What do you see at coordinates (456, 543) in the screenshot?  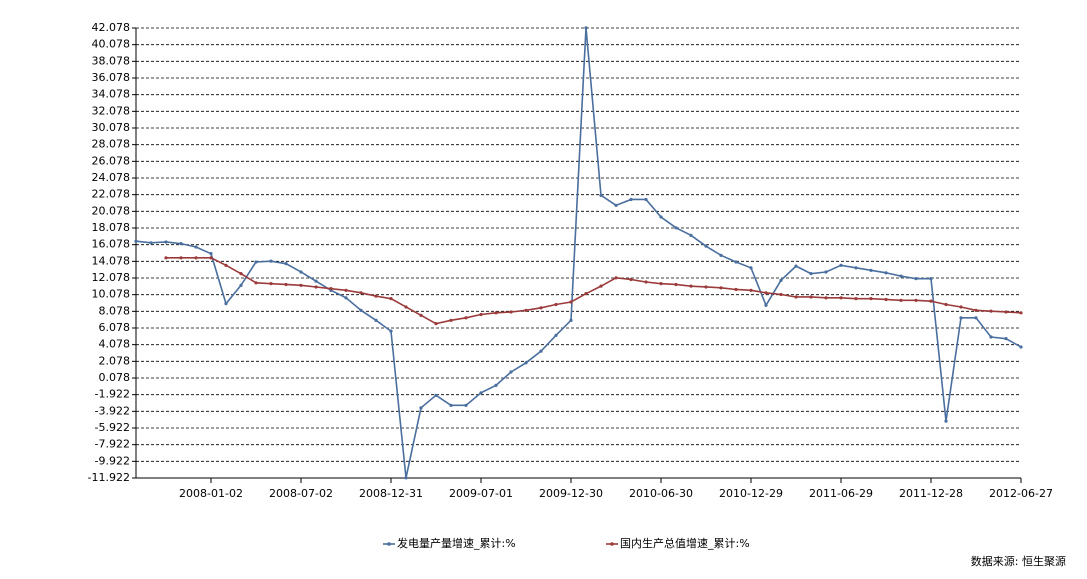 I see `legend-label: 发电量产量增速_累计:%` at bounding box center [456, 543].